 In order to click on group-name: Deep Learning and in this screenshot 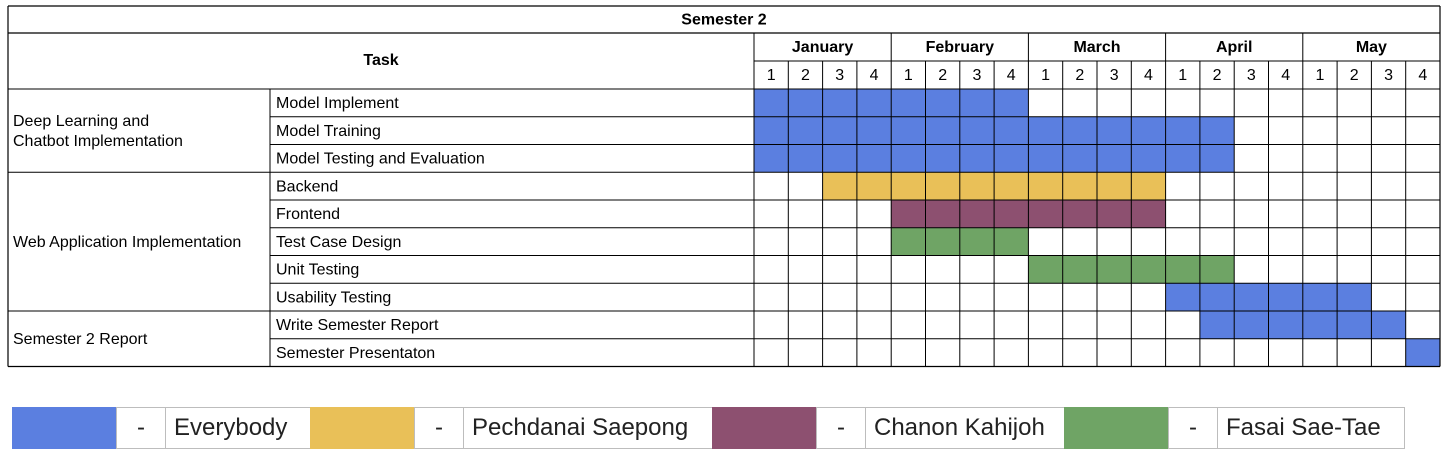, I will do `click(81, 121)`.